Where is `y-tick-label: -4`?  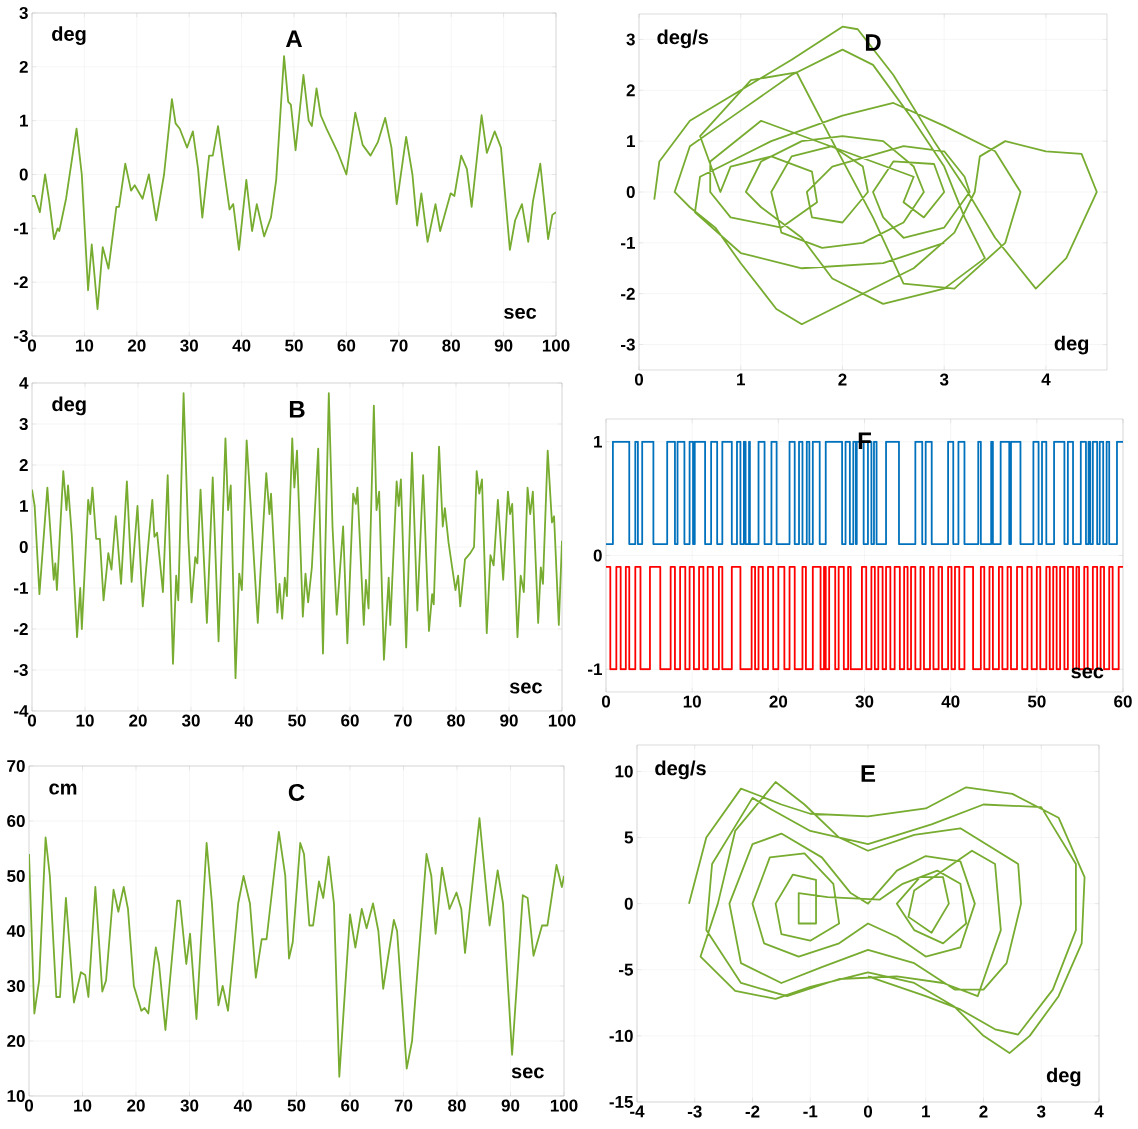
y-tick-label: -4 is located at coordinates (21, 711).